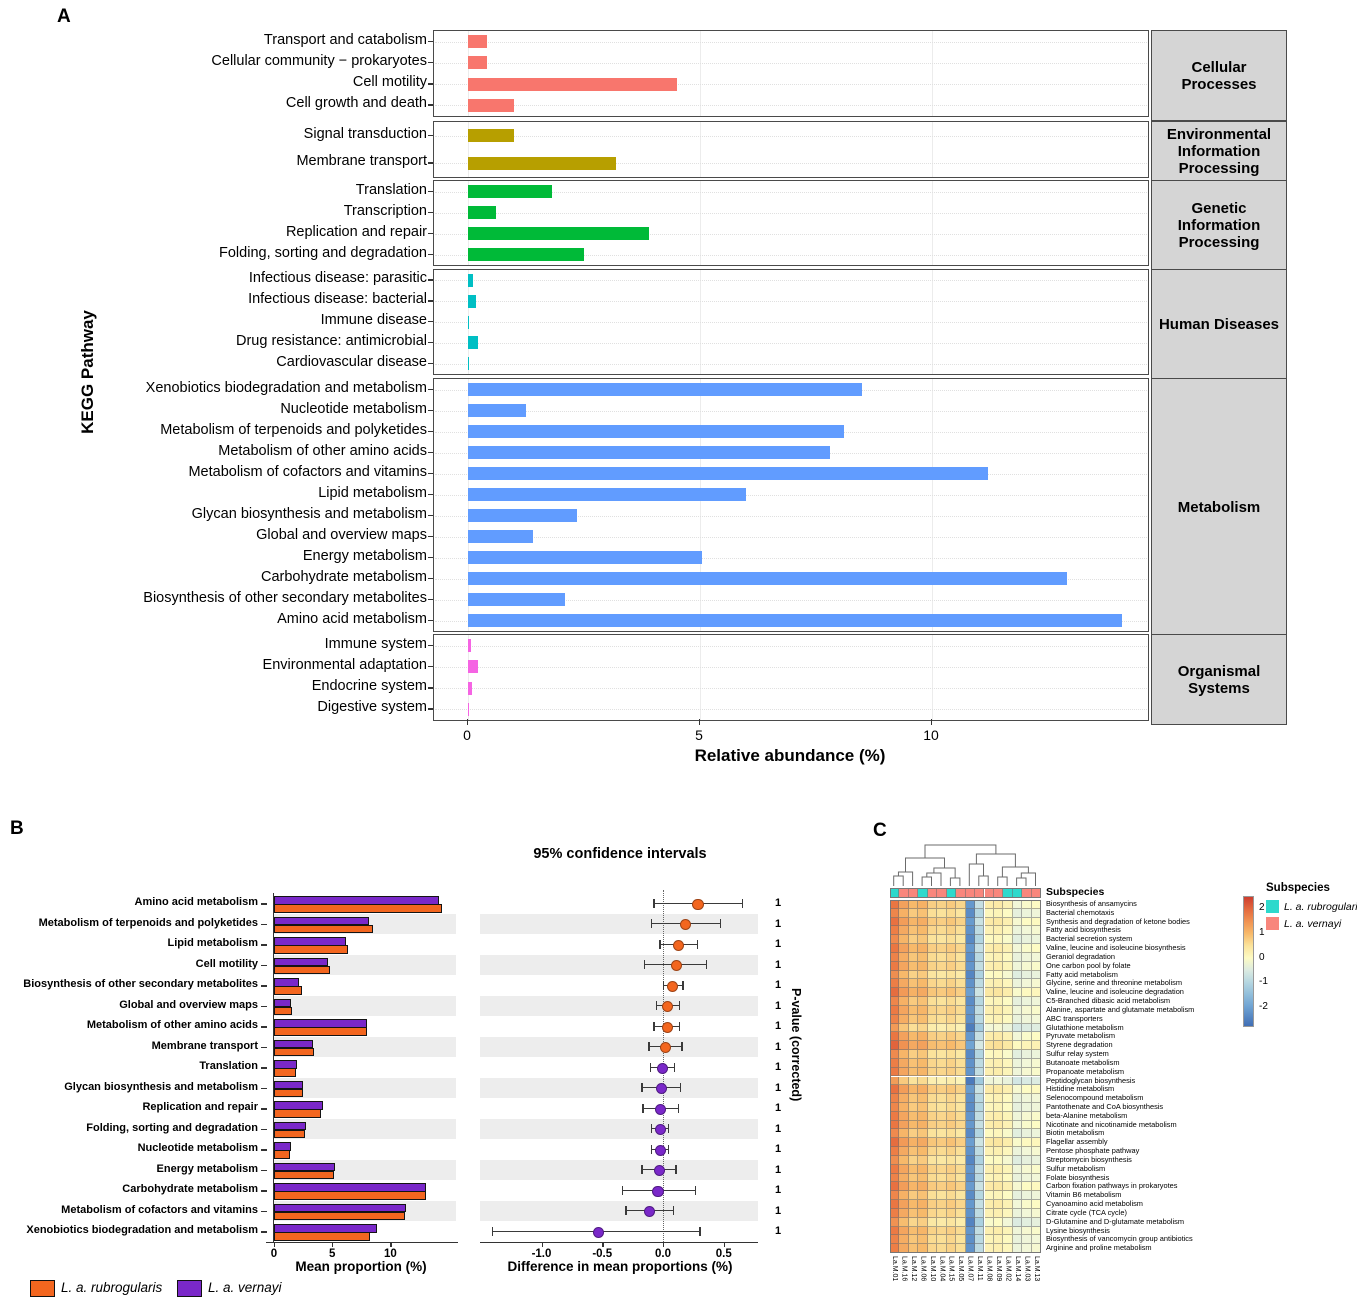 The width and height of the screenshot is (1357, 1301). What do you see at coordinates (880, 830) in the screenshot?
I see `panel-c-label: C` at bounding box center [880, 830].